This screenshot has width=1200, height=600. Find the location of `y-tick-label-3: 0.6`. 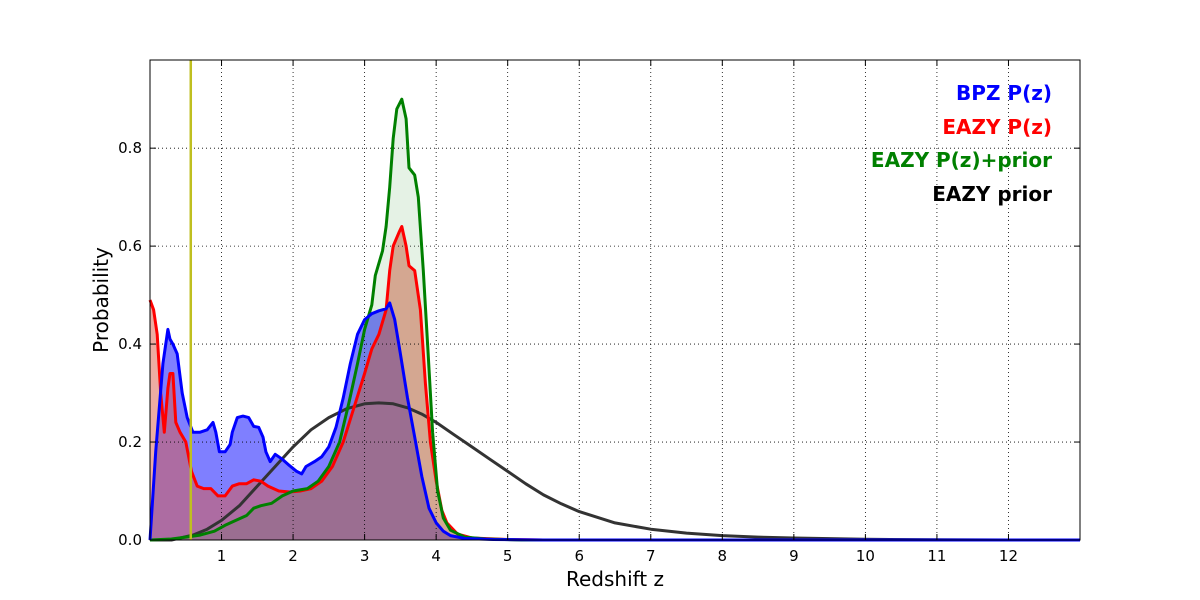

y-tick-label-3: 0.6 is located at coordinates (130, 246).